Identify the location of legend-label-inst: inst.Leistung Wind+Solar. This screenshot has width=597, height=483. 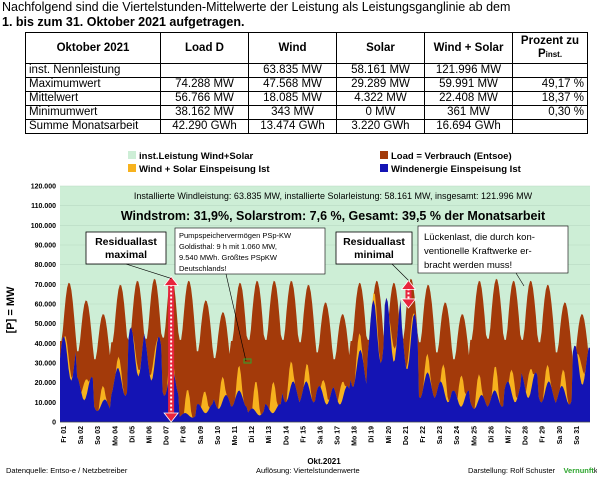
(196, 156).